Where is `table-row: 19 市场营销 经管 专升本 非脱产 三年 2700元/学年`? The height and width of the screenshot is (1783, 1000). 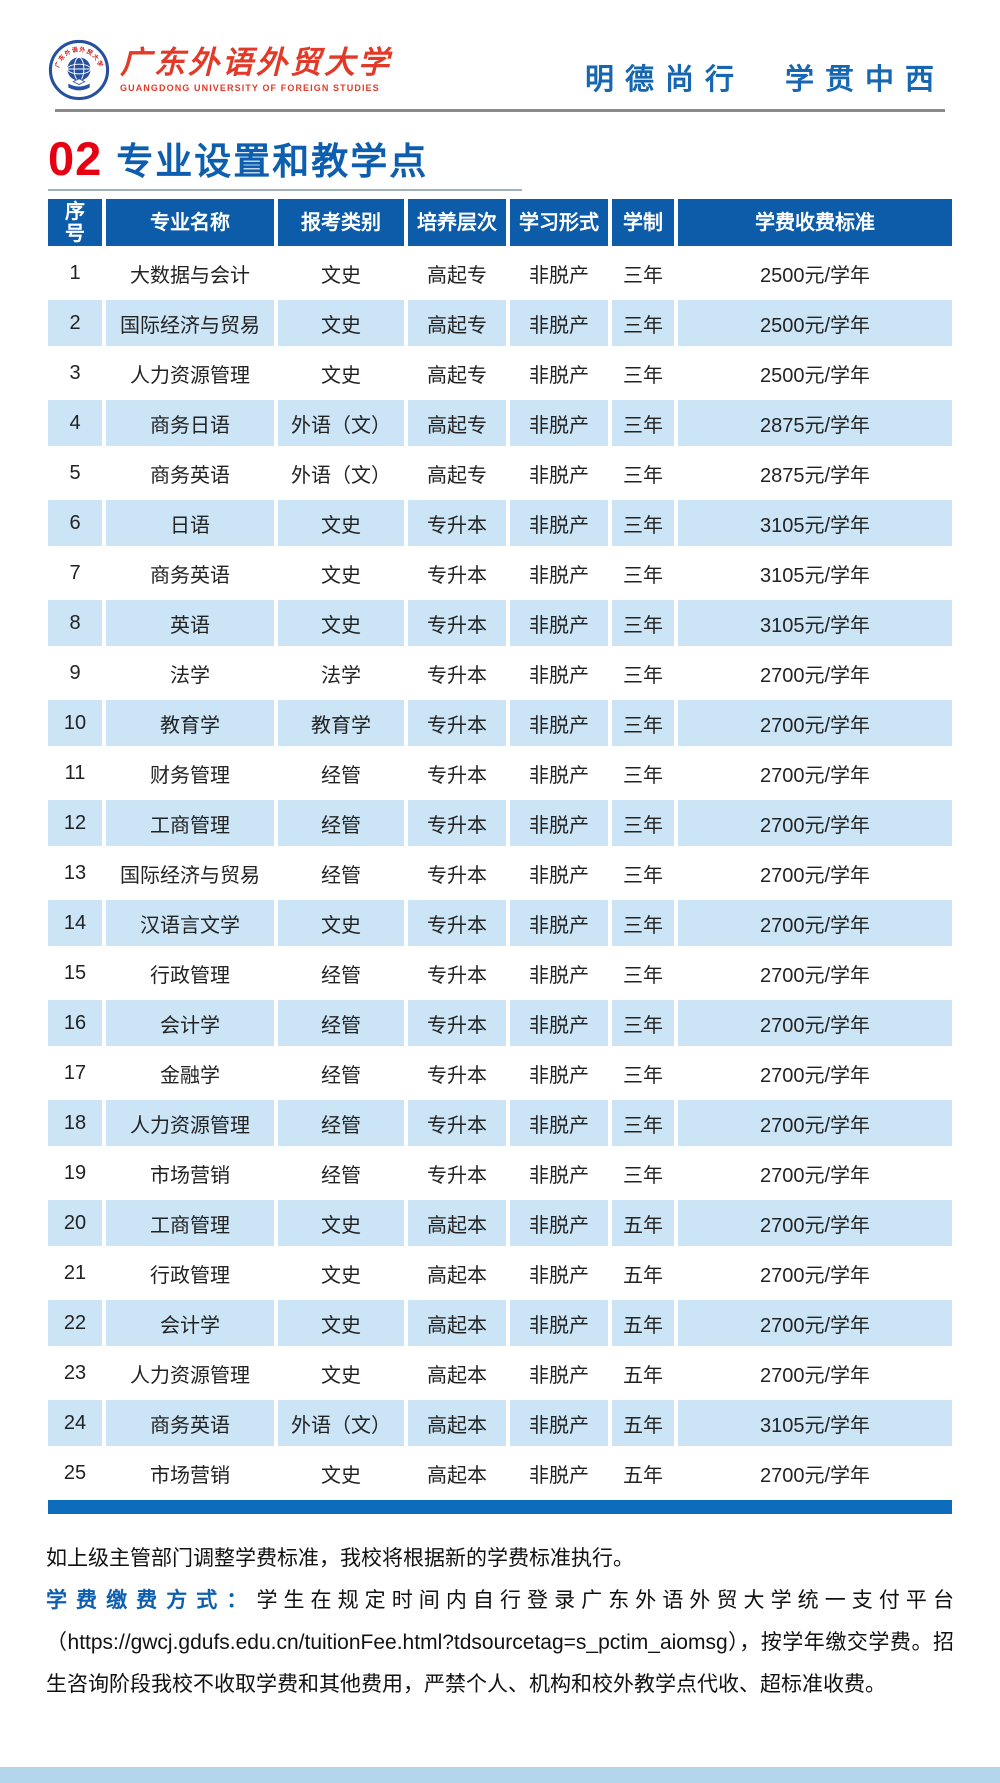
table-row: 19 市场营销 经管 专升本 非脱产 三年 2700元/学年 is located at coordinates (500, 1173).